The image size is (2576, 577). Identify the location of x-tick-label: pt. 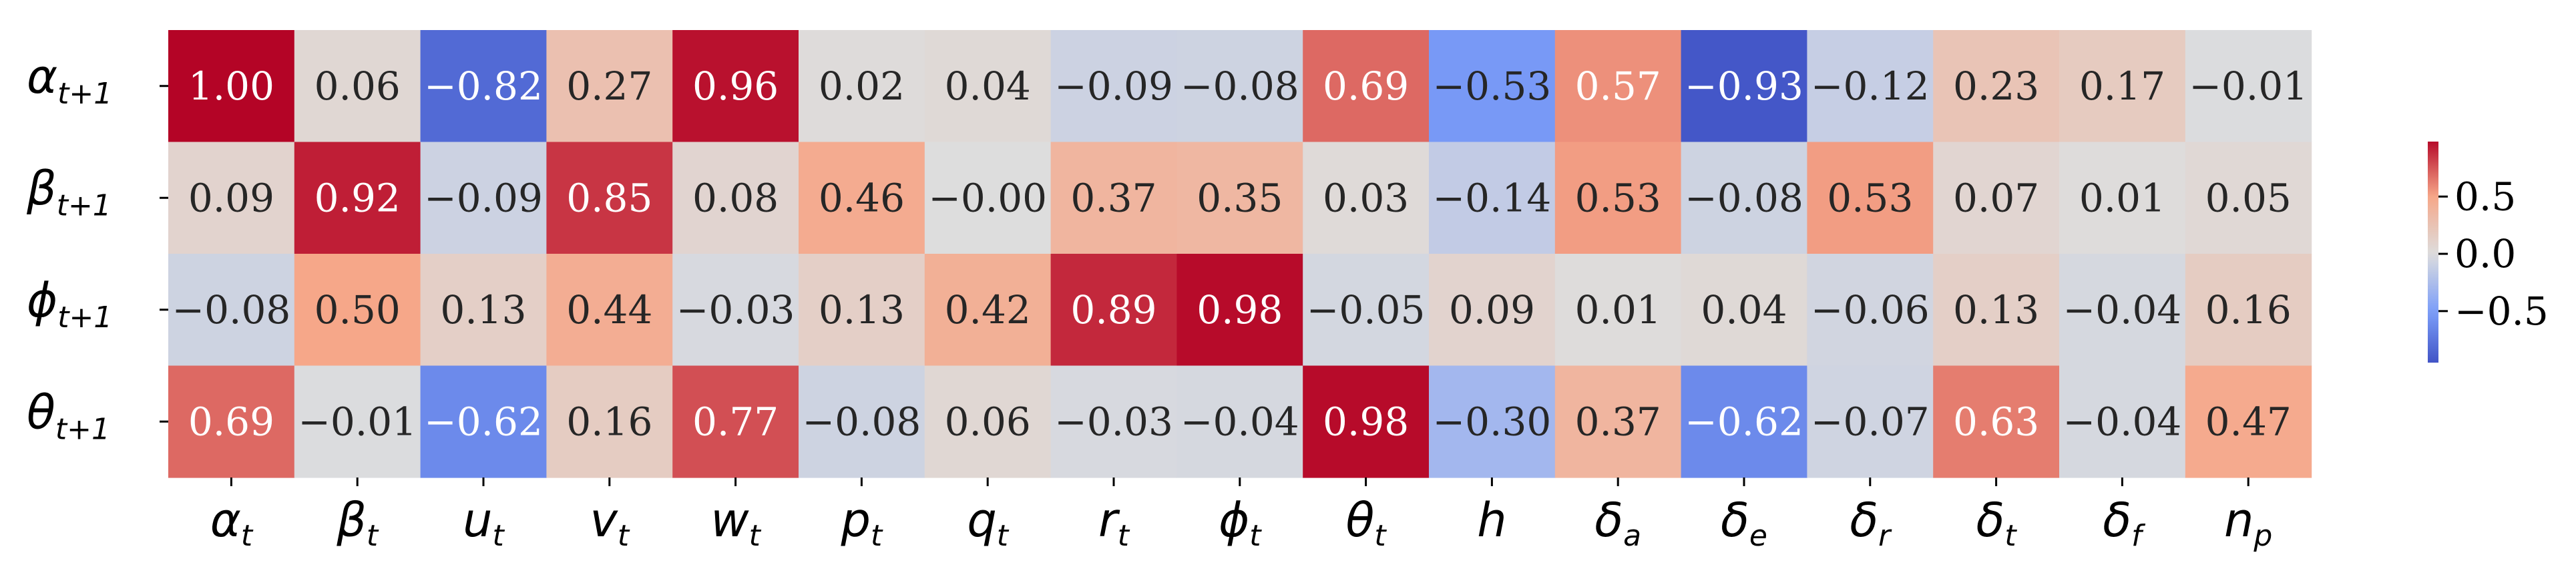
(862, 523).